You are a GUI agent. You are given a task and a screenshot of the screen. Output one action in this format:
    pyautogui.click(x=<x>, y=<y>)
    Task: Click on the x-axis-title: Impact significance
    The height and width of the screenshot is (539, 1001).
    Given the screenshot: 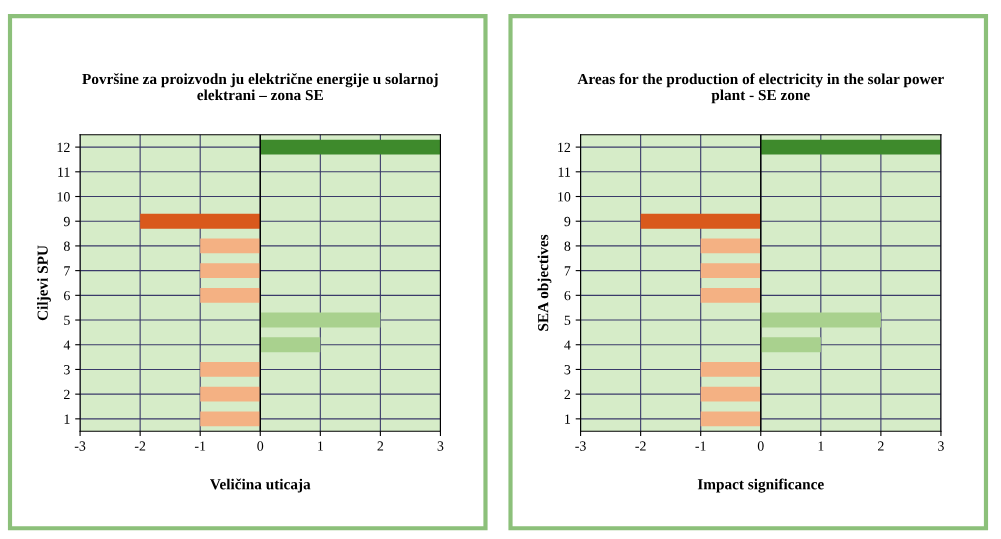 What is the action you would take?
    pyautogui.click(x=760, y=485)
    